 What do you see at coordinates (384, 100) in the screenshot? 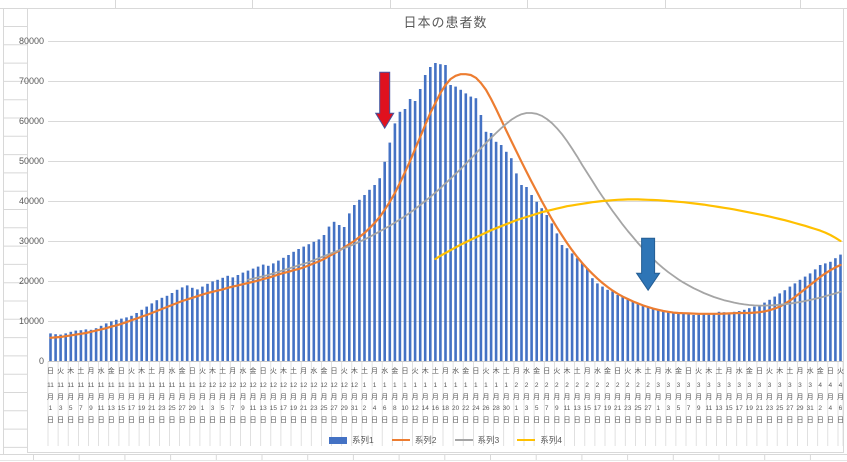
I see `red-down-arrow` at bounding box center [384, 100].